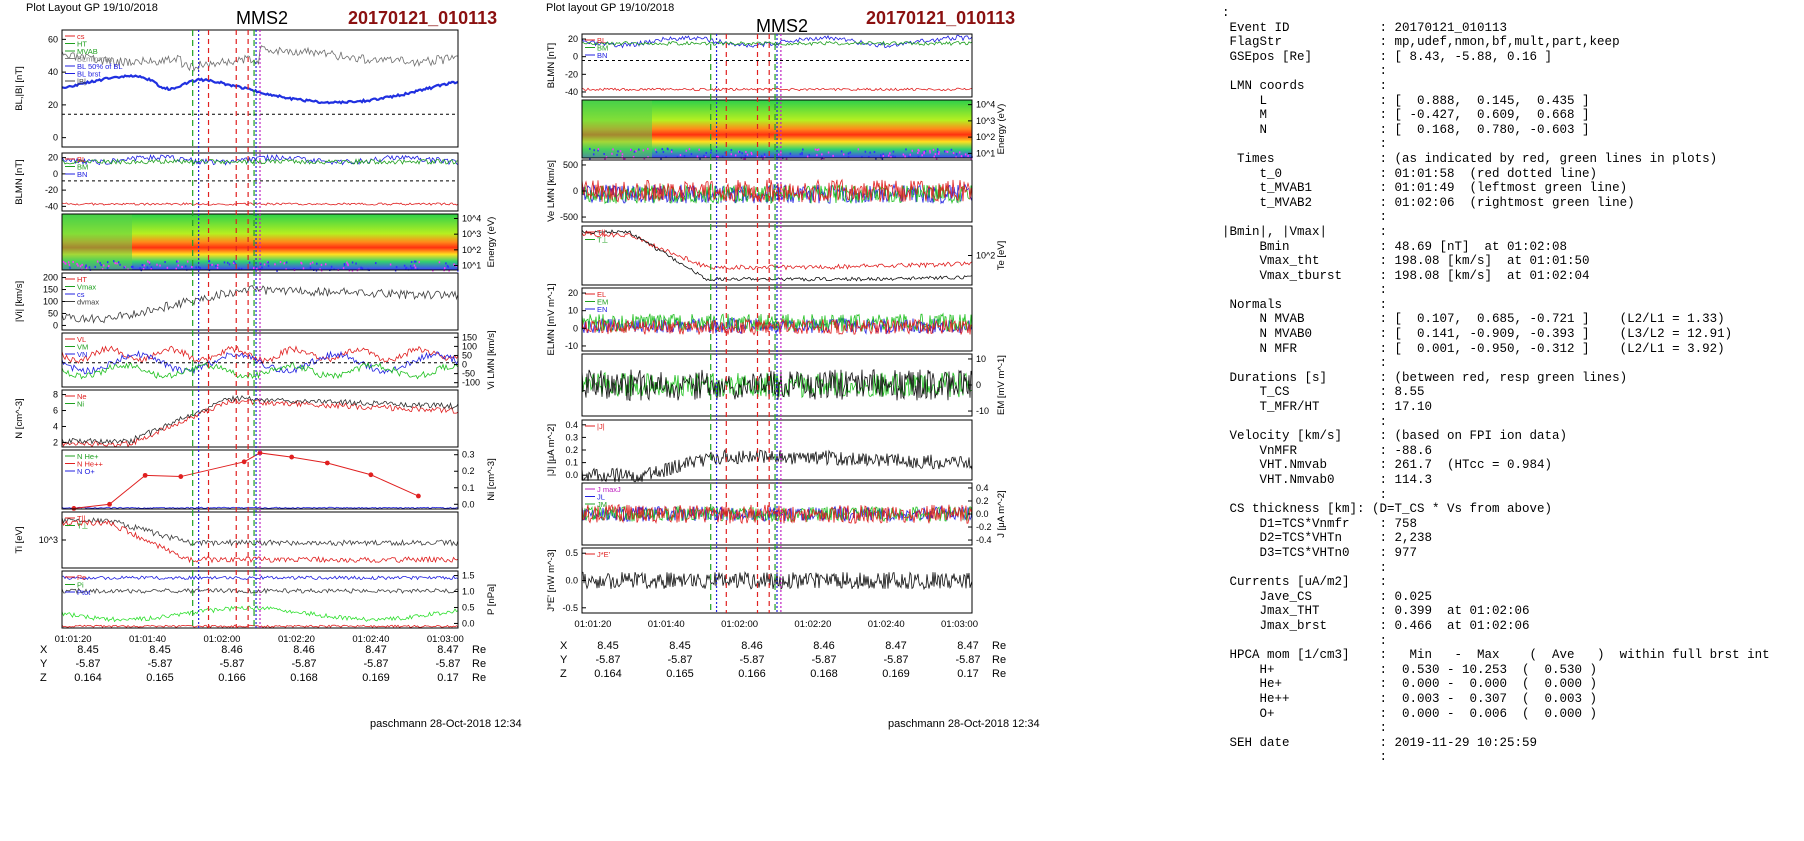 This screenshot has width=1804, height=841. Describe the element at coordinates (270, 651) in the screenshot. I see `left-coord-row-x: X 8.45 8.45 8.46 8.46 8.47 8.47 Re` at that location.